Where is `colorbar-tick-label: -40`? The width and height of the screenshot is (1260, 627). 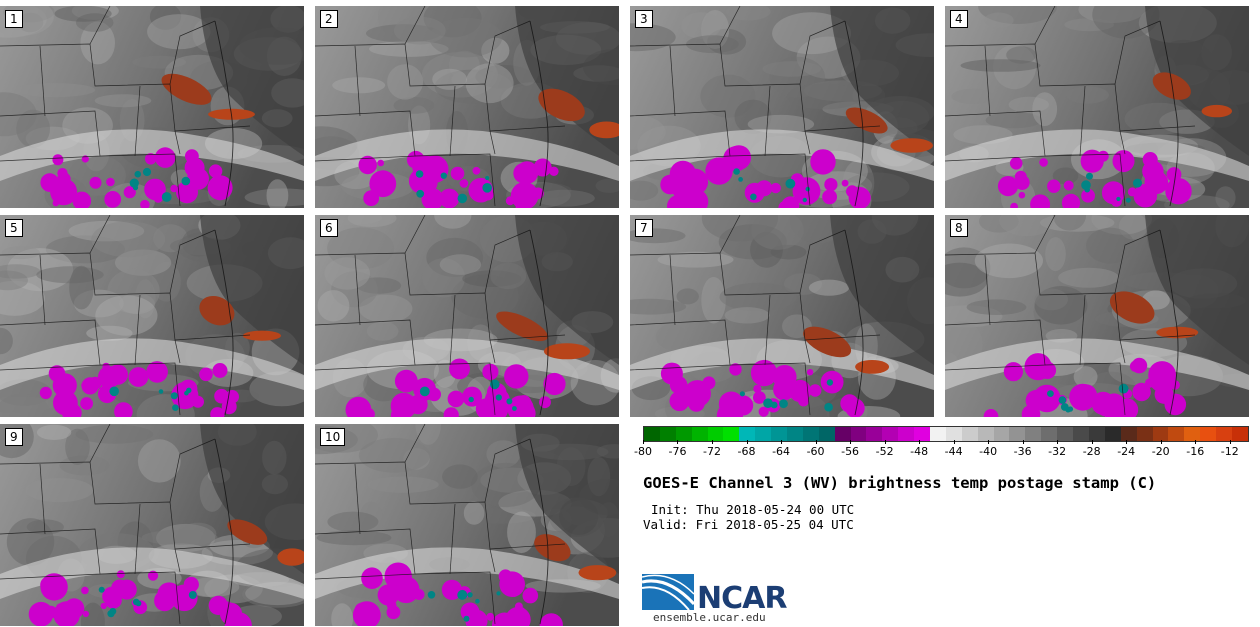 colorbar-tick-label: -40 is located at coordinates (988, 449).